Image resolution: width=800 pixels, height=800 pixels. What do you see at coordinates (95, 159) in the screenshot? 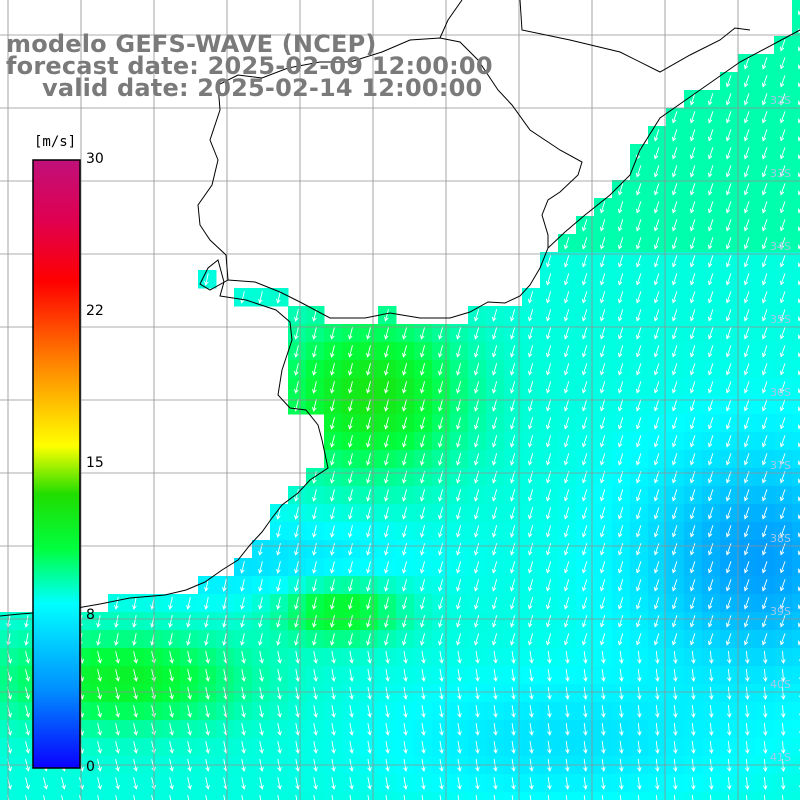
I see `colorbar-tick-label: 30` at bounding box center [95, 159].